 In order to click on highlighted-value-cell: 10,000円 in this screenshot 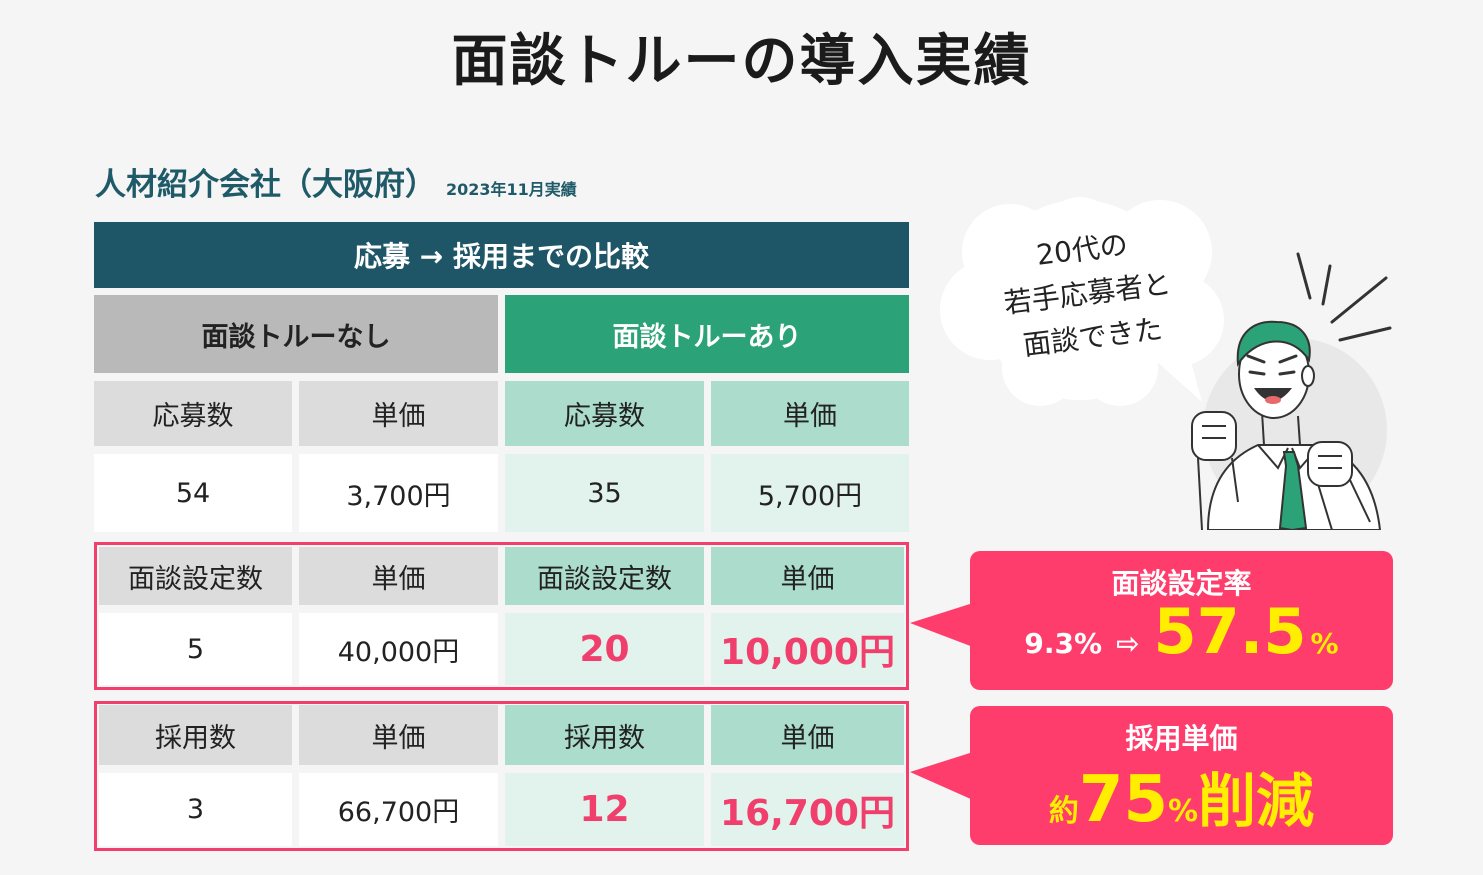, I will do `click(807, 649)`.